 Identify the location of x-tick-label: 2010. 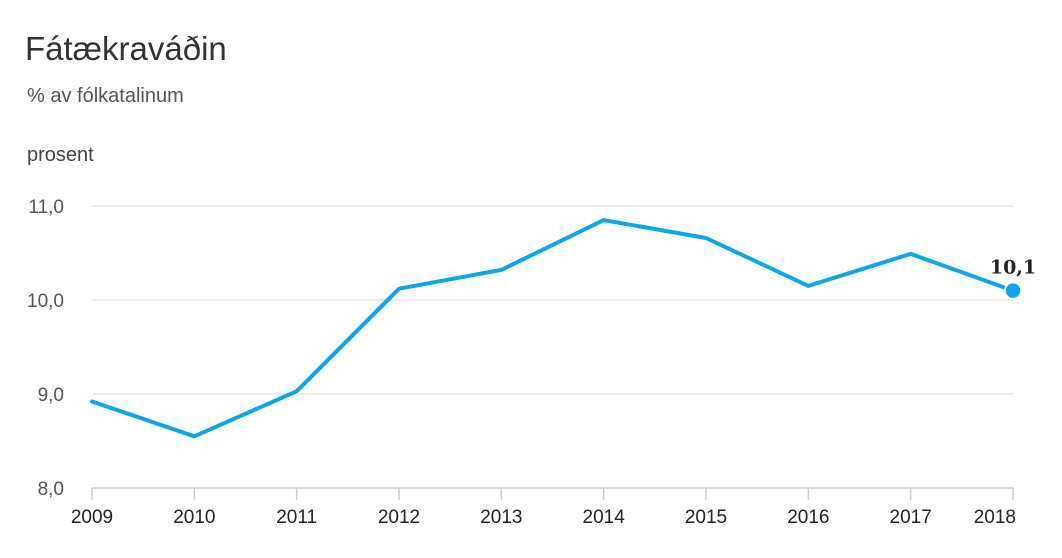
(194, 517).